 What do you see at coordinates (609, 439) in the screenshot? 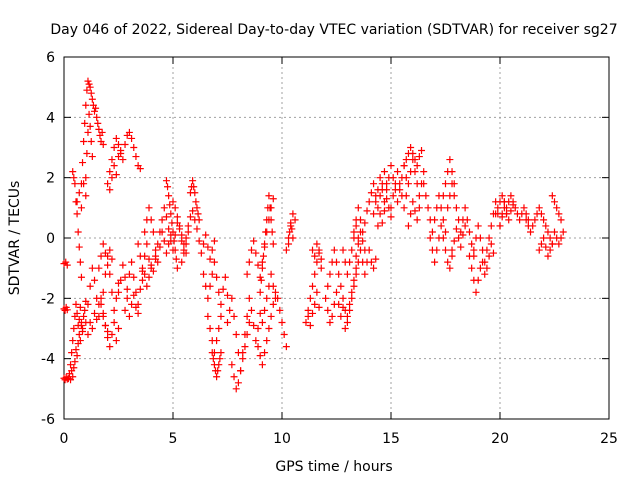
I see `x-tick-label: 25` at bounding box center [609, 439].